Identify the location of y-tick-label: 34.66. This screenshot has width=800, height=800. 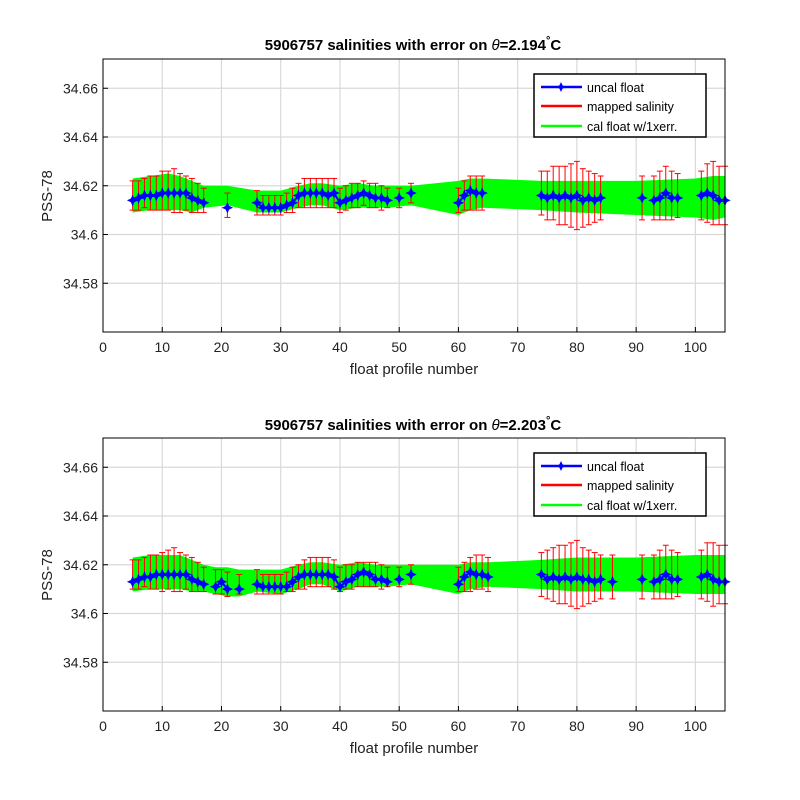
(80, 88).